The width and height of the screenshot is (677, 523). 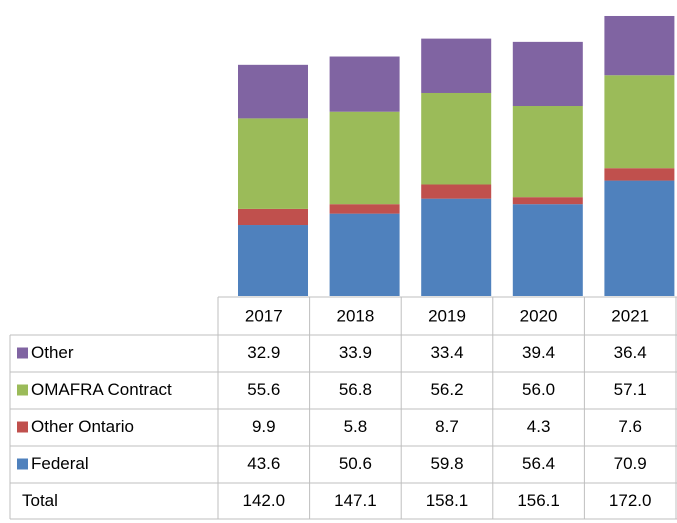 I want to click on column-header: 2018, so click(x=355, y=315).